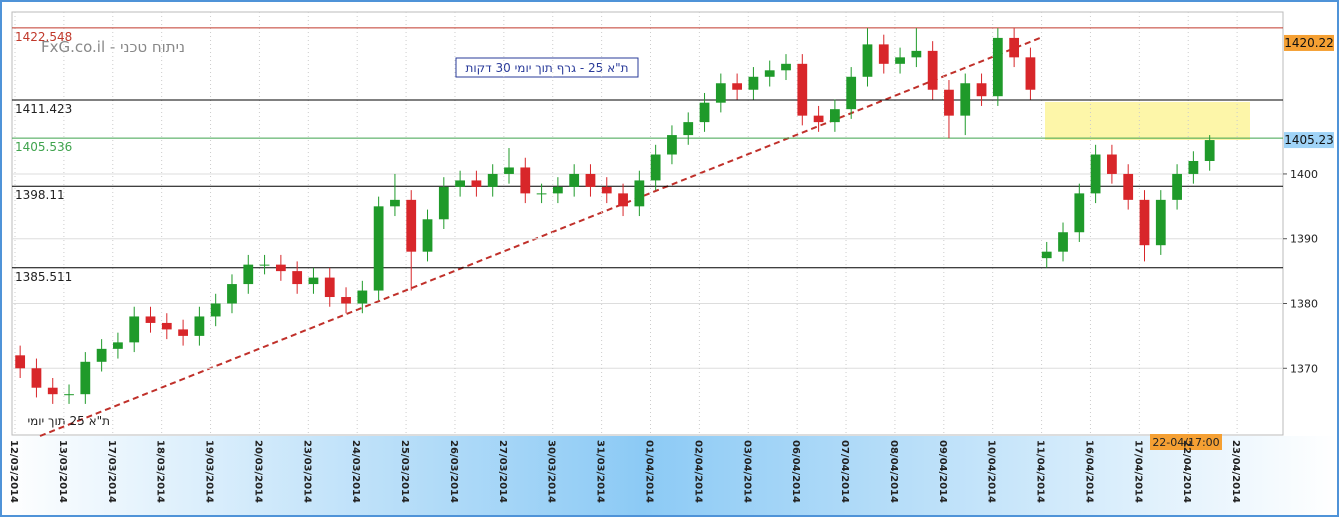 The width and height of the screenshot is (1339, 517). I want to click on cursor-box, so click(1186, 442).